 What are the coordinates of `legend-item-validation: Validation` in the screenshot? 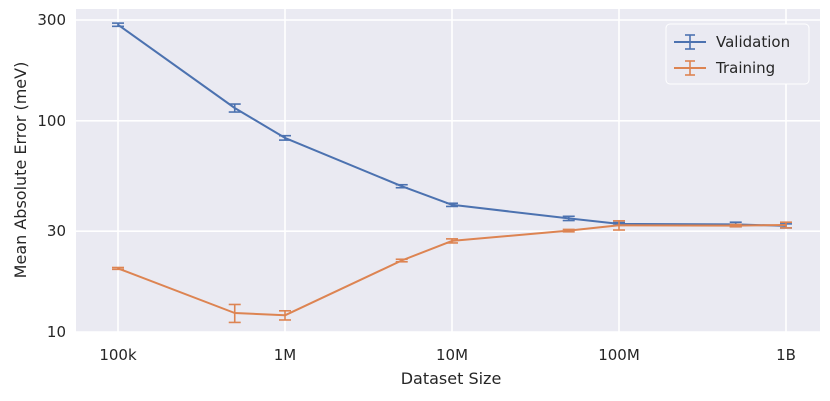 It's located at (732, 42).